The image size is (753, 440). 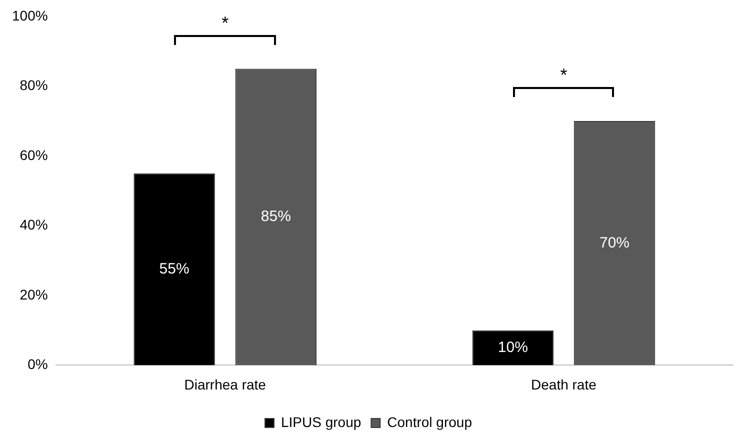 What do you see at coordinates (225, 384) in the screenshot?
I see `x-tick-label: Diarrhea rate` at bounding box center [225, 384].